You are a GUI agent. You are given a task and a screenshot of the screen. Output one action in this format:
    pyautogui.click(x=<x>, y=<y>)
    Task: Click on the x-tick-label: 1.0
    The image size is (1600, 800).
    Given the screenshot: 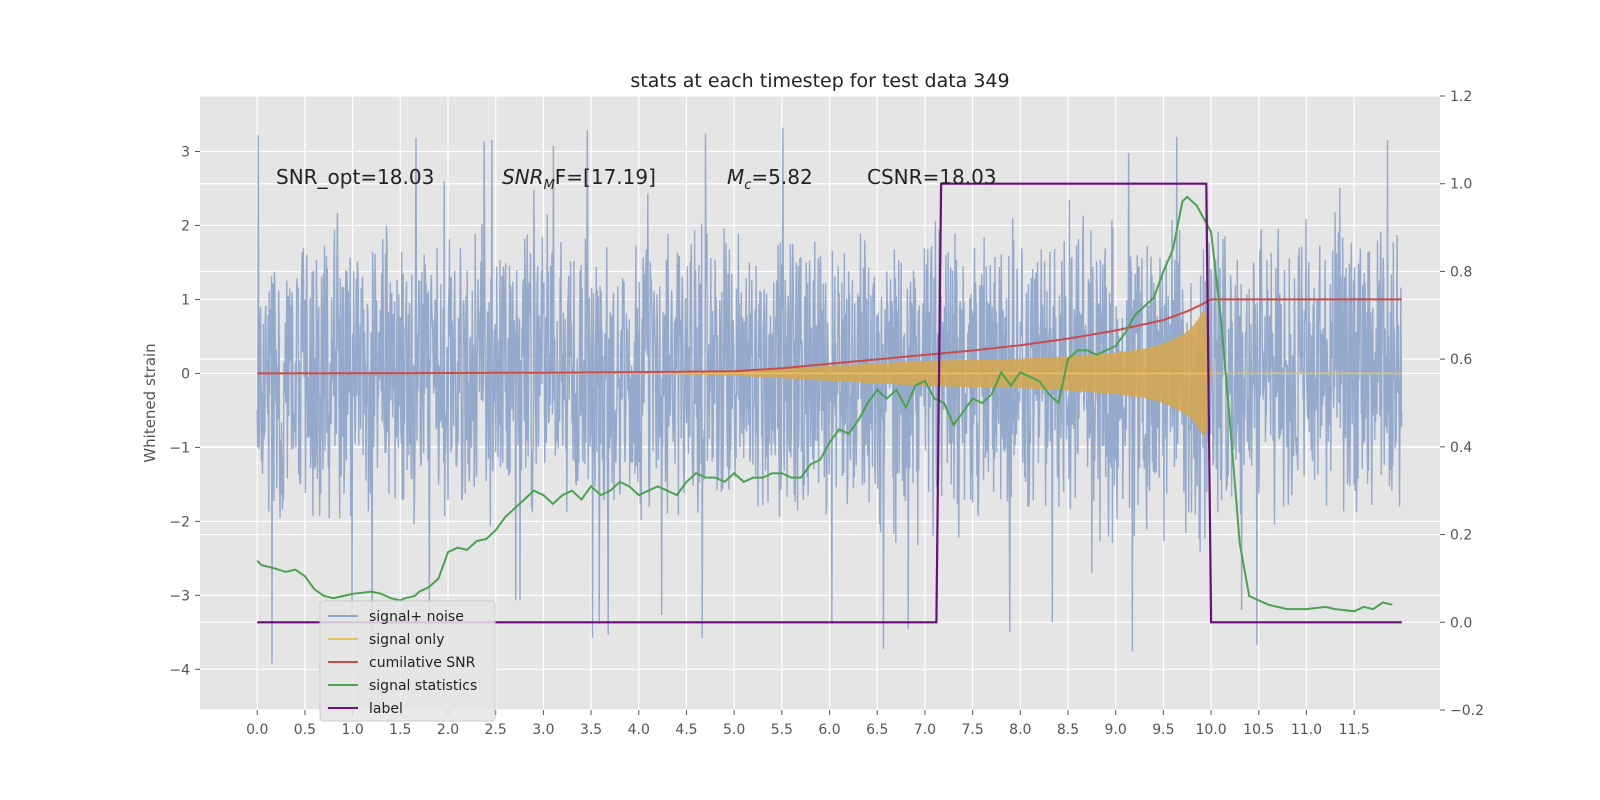 What is the action you would take?
    pyautogui.click(x=352, y=730)
    